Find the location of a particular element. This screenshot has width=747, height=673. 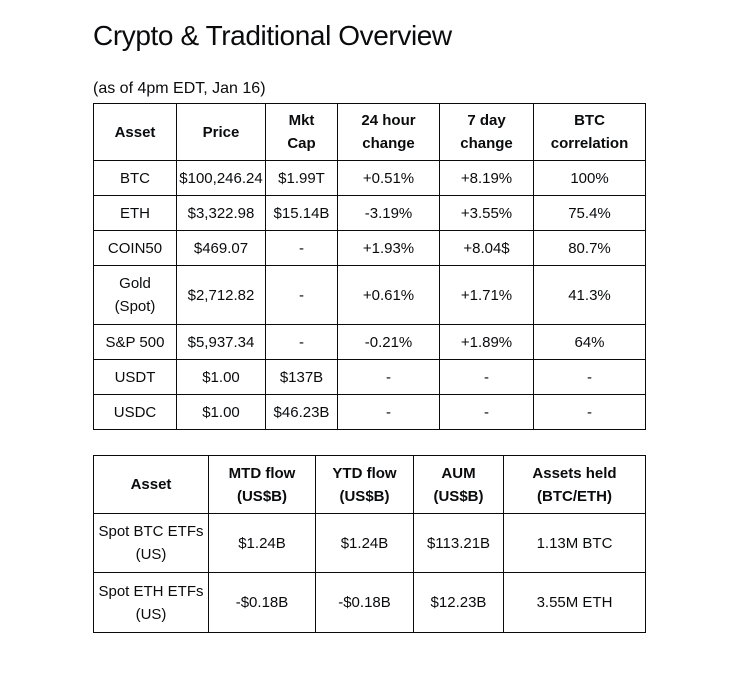

asset-cell: BTC is located at coordinates (135, 178).